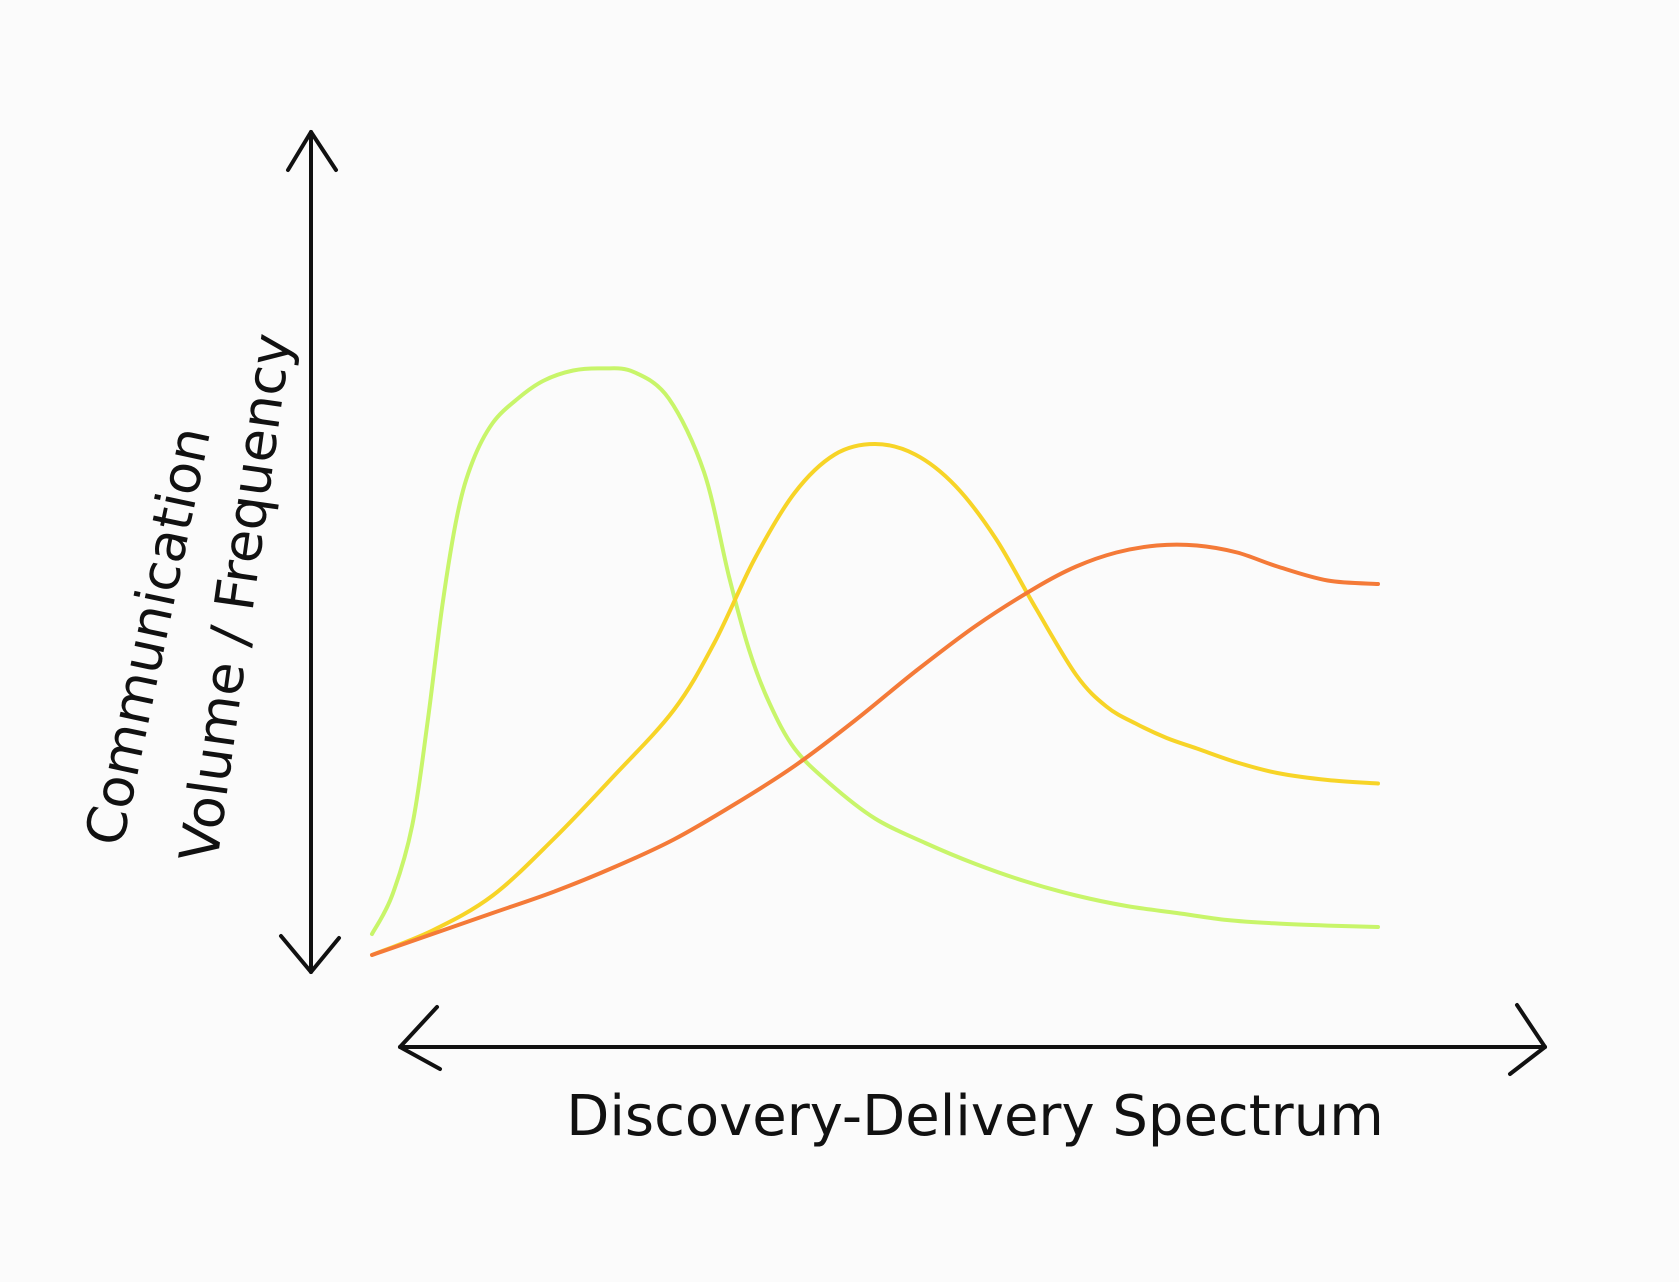  What do you see at coordinates (310, 954) in the screenshot?
I see `y-axis-bottom-arrowhead` at bounding box center [310, 954].